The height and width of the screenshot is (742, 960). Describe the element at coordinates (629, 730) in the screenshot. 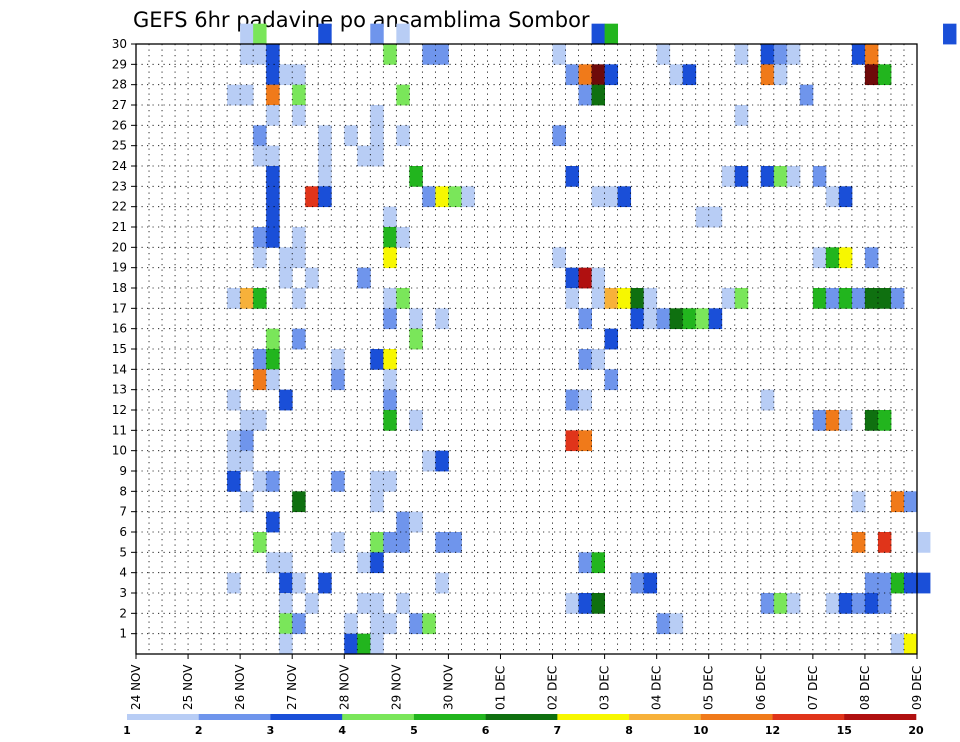

I see `colorbar-tick-label: 8` at that location.